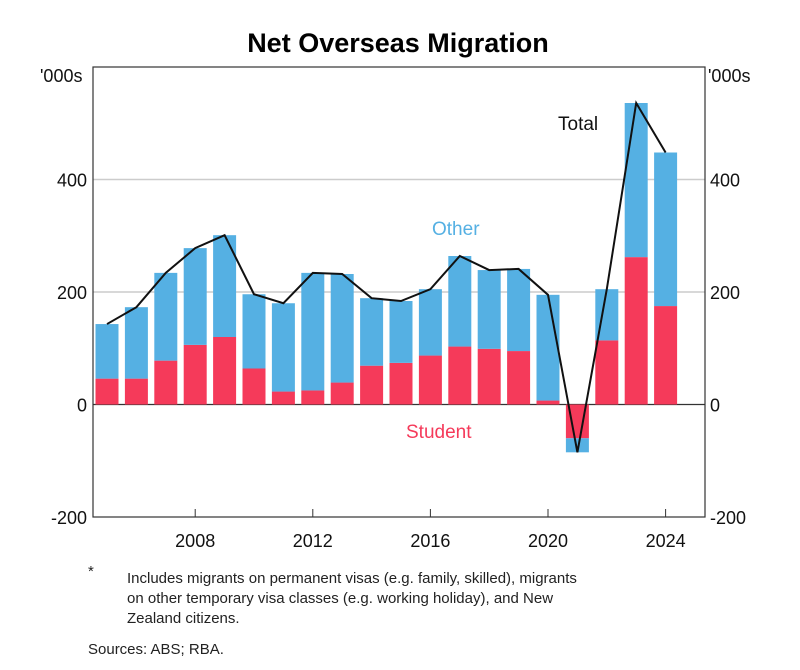 This screenshot has height=670, width=800. Describe the element at coordinates (430, 541) in the screenshot. I see `x-tick-label: 2016` at that location.